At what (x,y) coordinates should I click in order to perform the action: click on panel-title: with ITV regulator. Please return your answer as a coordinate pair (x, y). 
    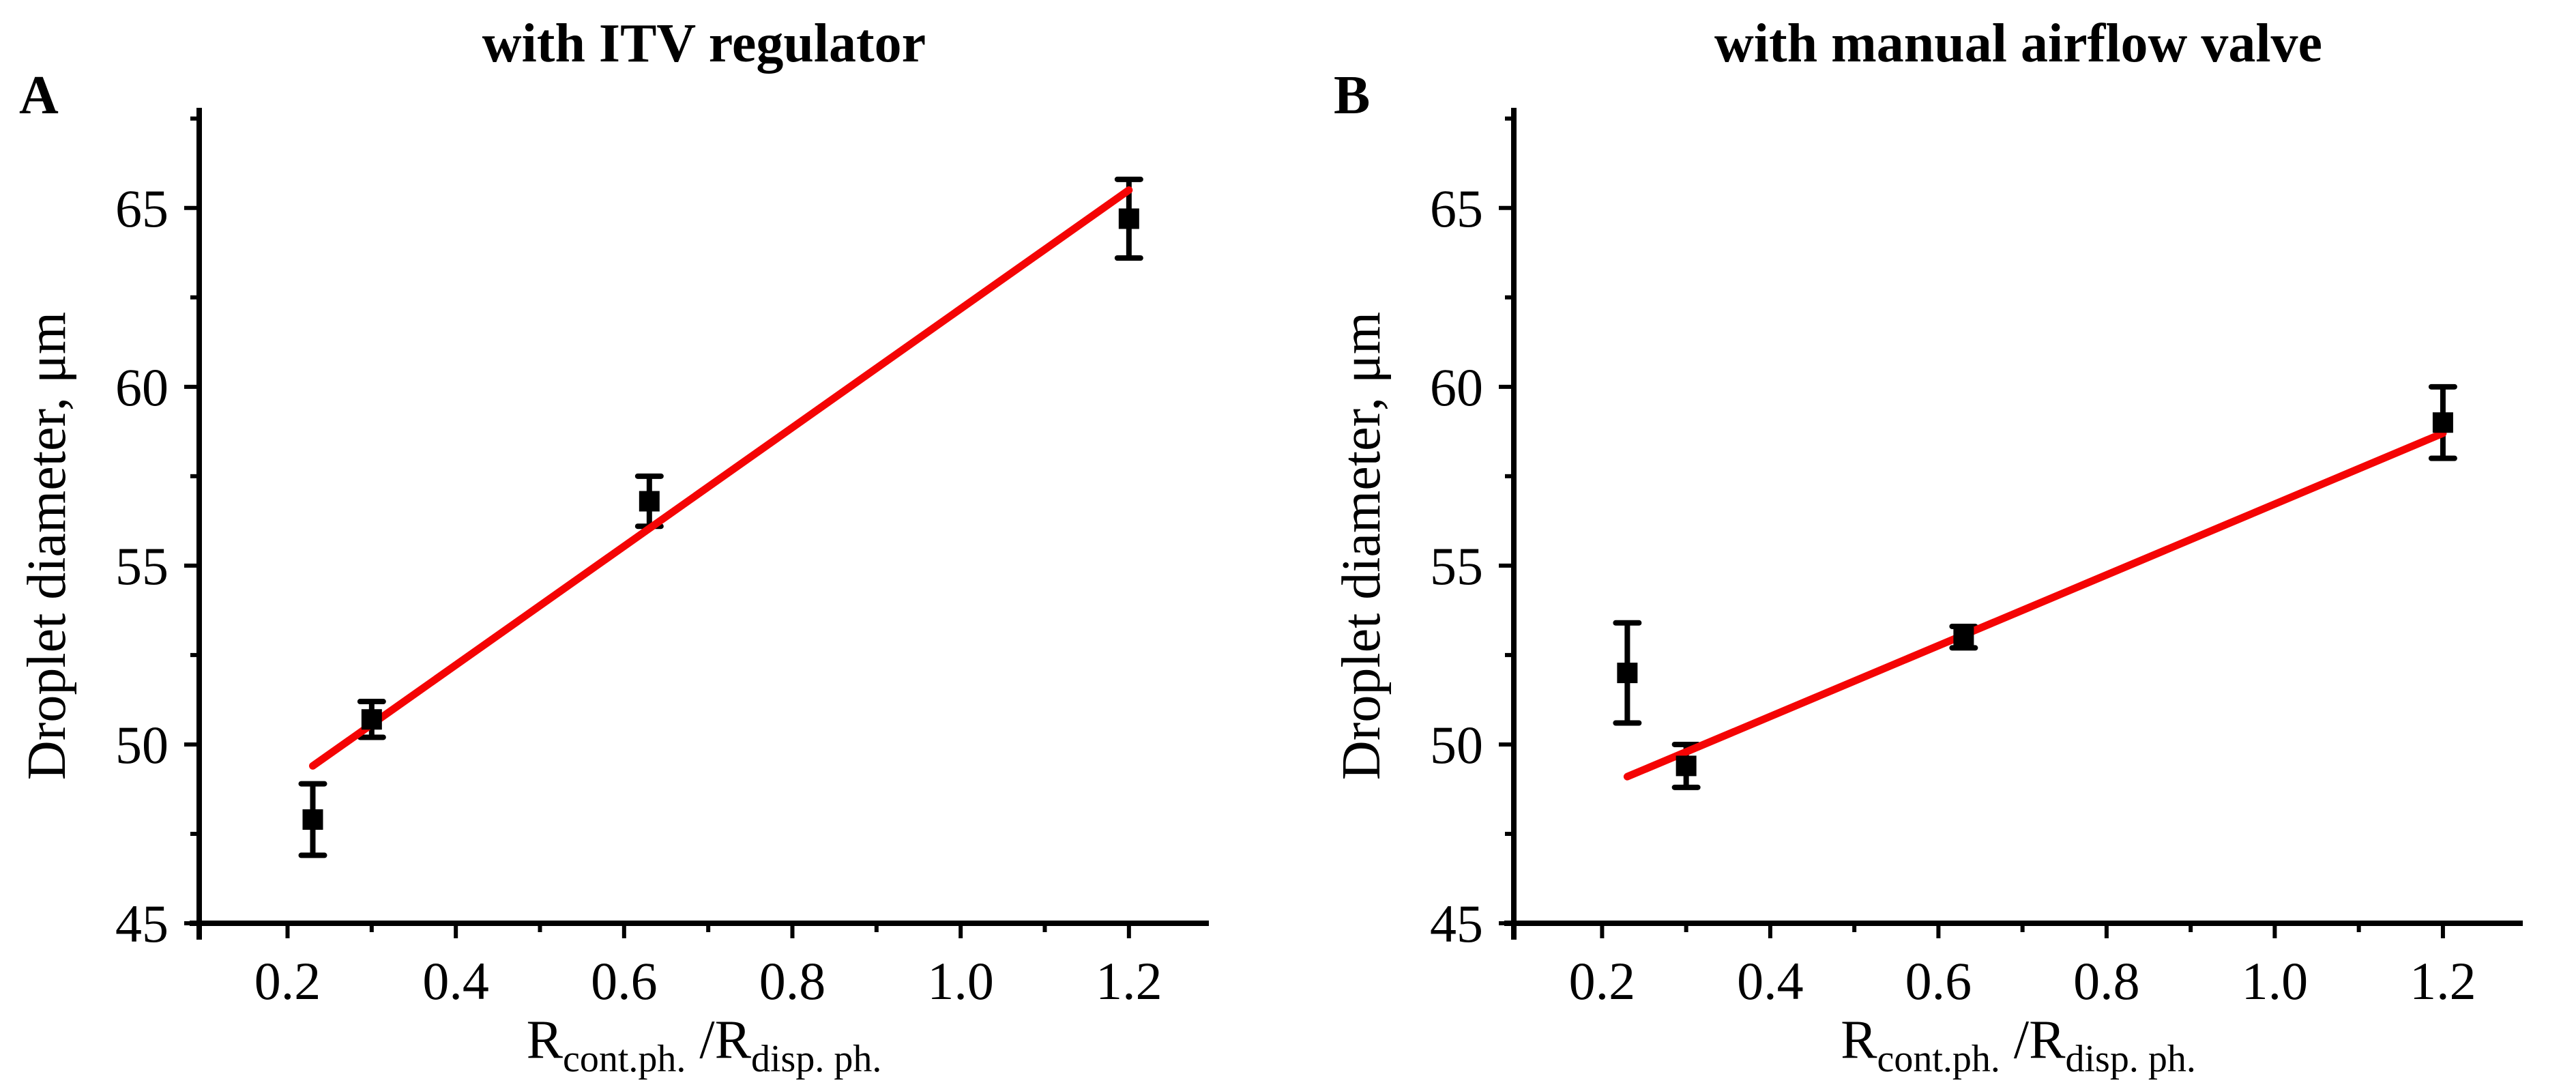
    Looking at the image, I should click on (704, 44).